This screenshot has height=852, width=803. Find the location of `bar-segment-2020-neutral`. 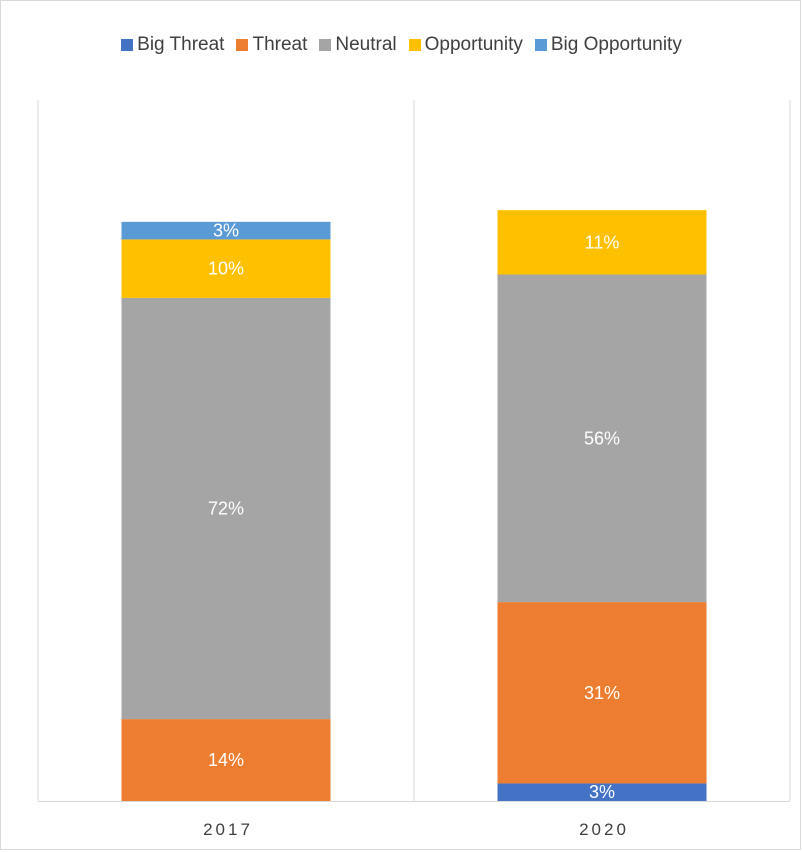

bar-segment-2020-neutral is located at coordinates (602, 438).